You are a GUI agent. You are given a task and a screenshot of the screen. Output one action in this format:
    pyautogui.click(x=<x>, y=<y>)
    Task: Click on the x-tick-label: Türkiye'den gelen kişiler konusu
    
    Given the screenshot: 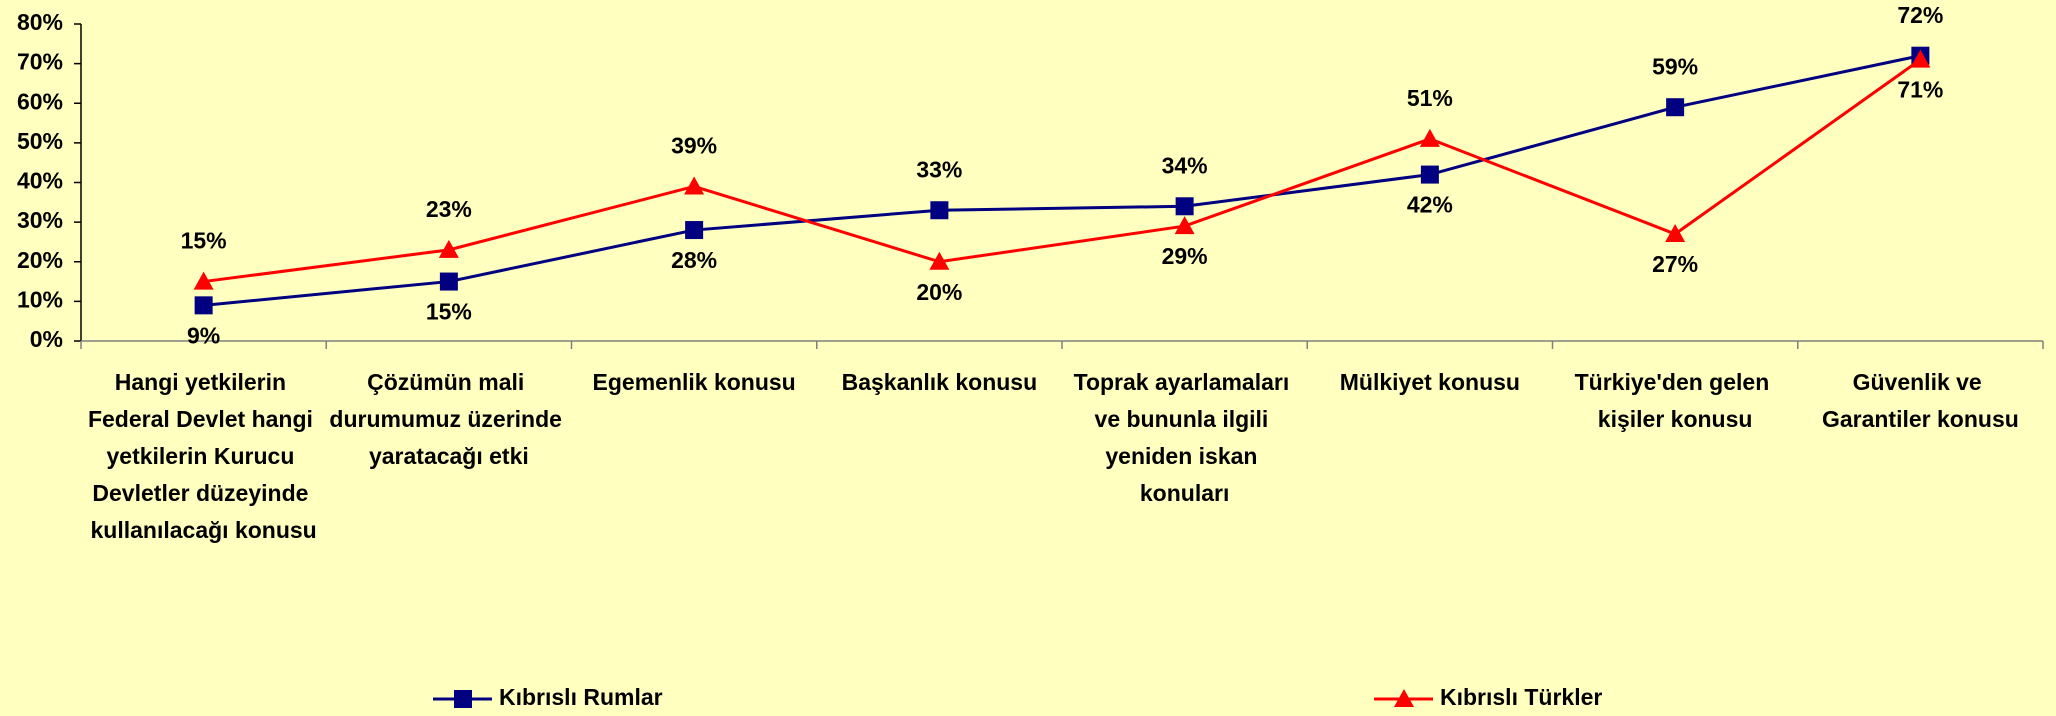 What is the action you would take?
    pyautogui.click(x=1675, y=400)
    